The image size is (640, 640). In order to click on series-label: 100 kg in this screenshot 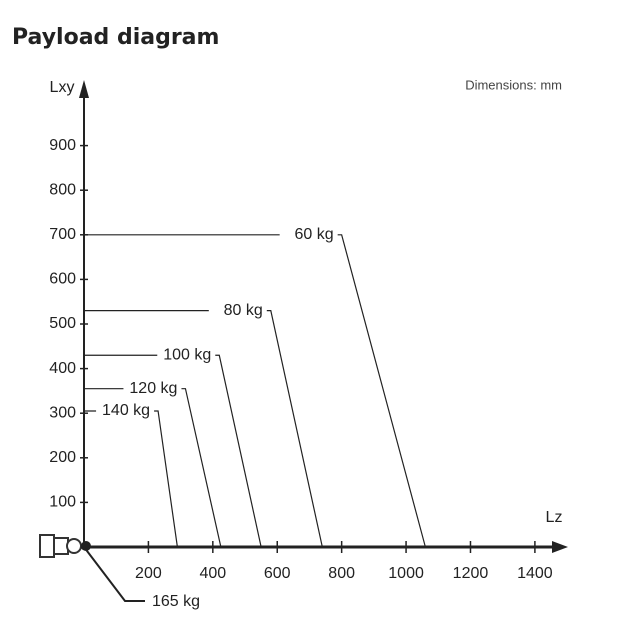, I will do `click(187, 354)`.